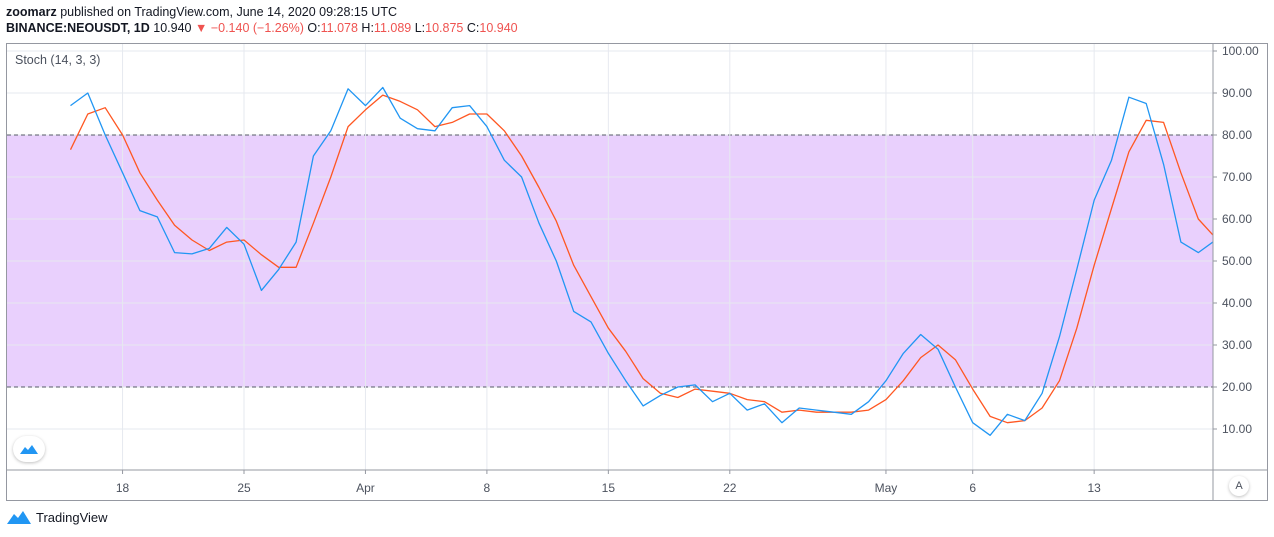  Describe the element at coordinates (1240, 51) in the screenshot. I see `y-tick-label-0: 100.00` at that location.